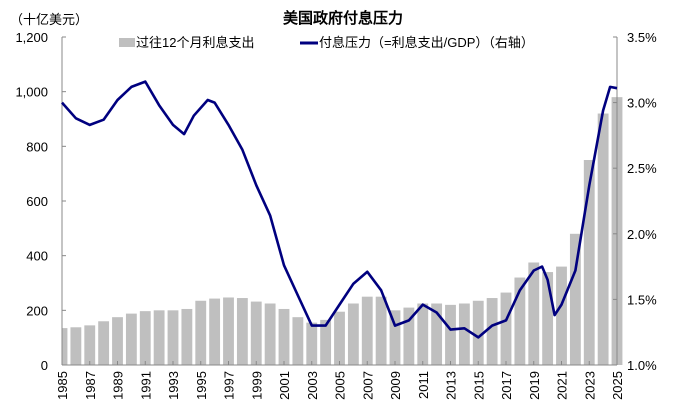 Image resolution: width=686 pixels, height=416 pixels. What do you see at coordinates (90, 385) in the screenshot?
I see `x-tick-label: 1987` at bounding box center [90, 385].